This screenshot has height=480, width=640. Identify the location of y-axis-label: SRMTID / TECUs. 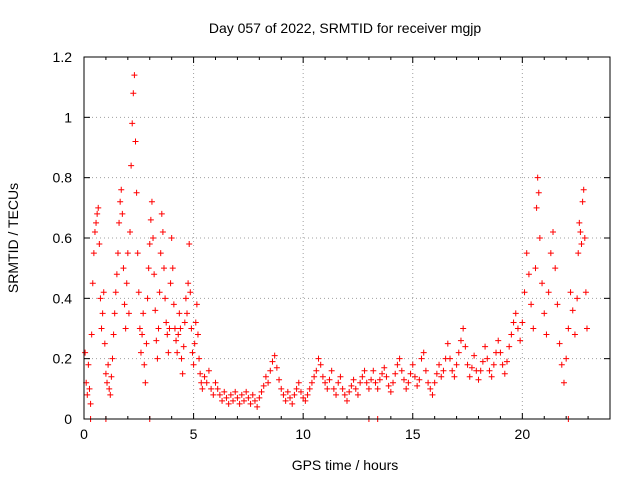
(13, 238).